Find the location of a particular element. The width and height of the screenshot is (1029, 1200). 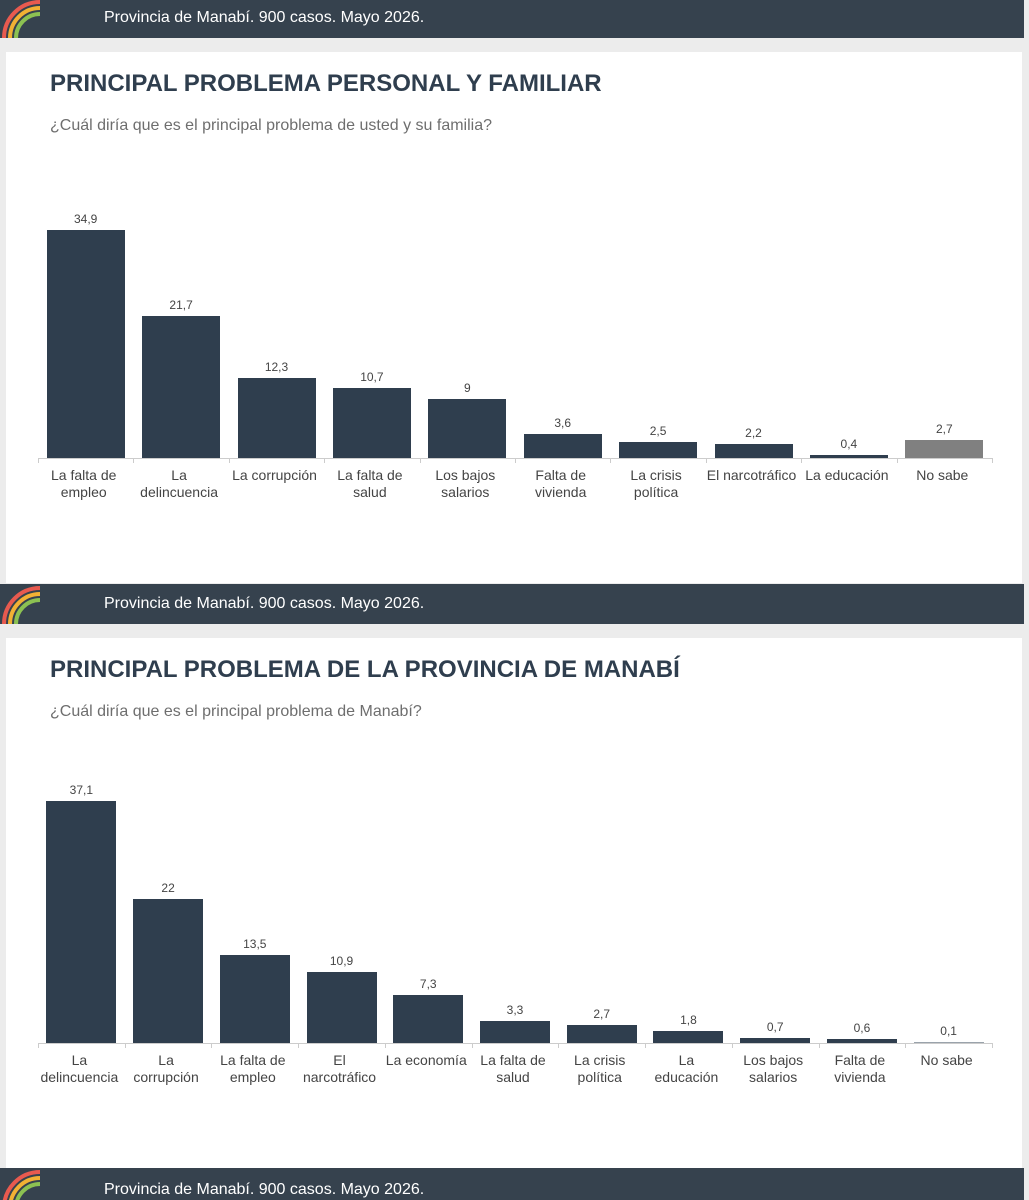

value-label: 10,9 is located at coordinates (341, 960).